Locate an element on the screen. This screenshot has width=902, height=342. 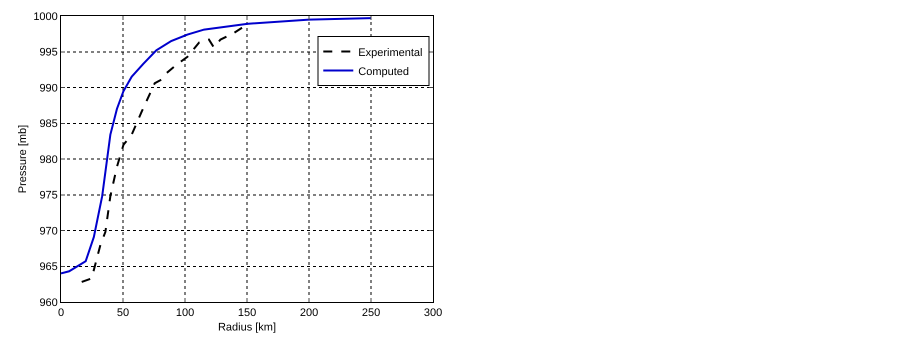
x-tick-label: 300 is located at coordinates (433, 313).